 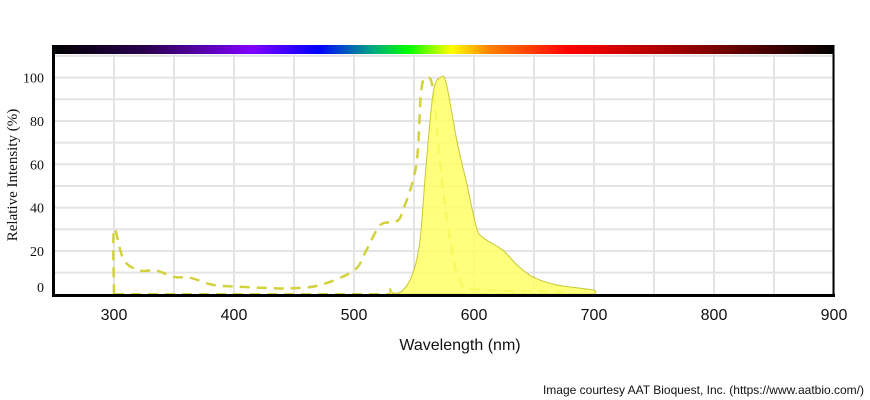 I want to click on y-tick-label: 40, so click(x=37, y=209).